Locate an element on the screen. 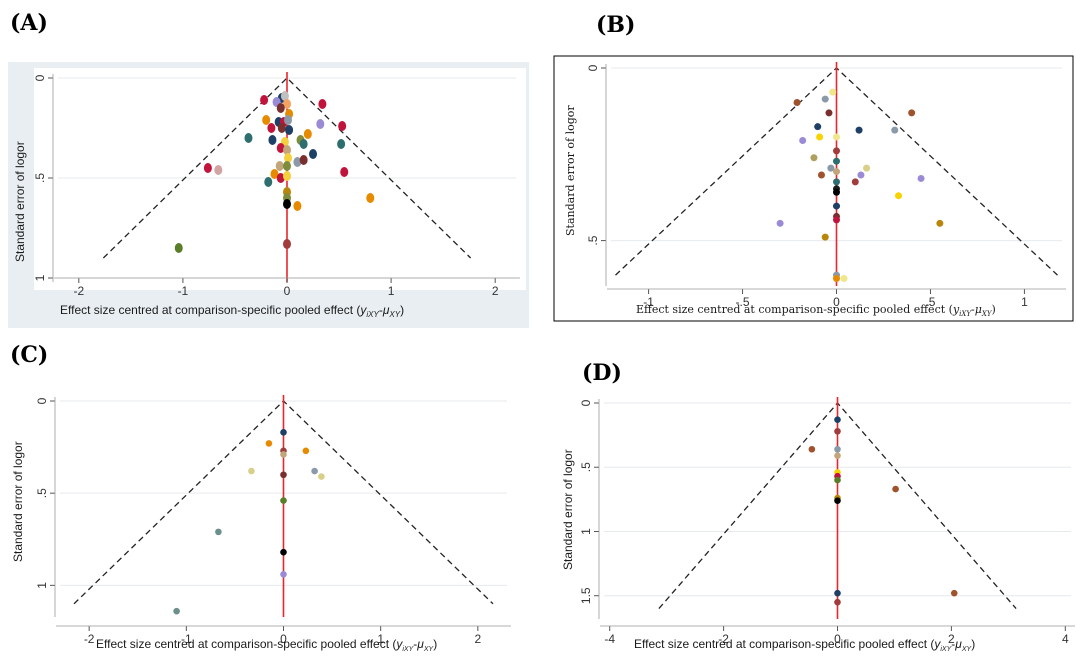  points-c is located at coordinates (249, 522).